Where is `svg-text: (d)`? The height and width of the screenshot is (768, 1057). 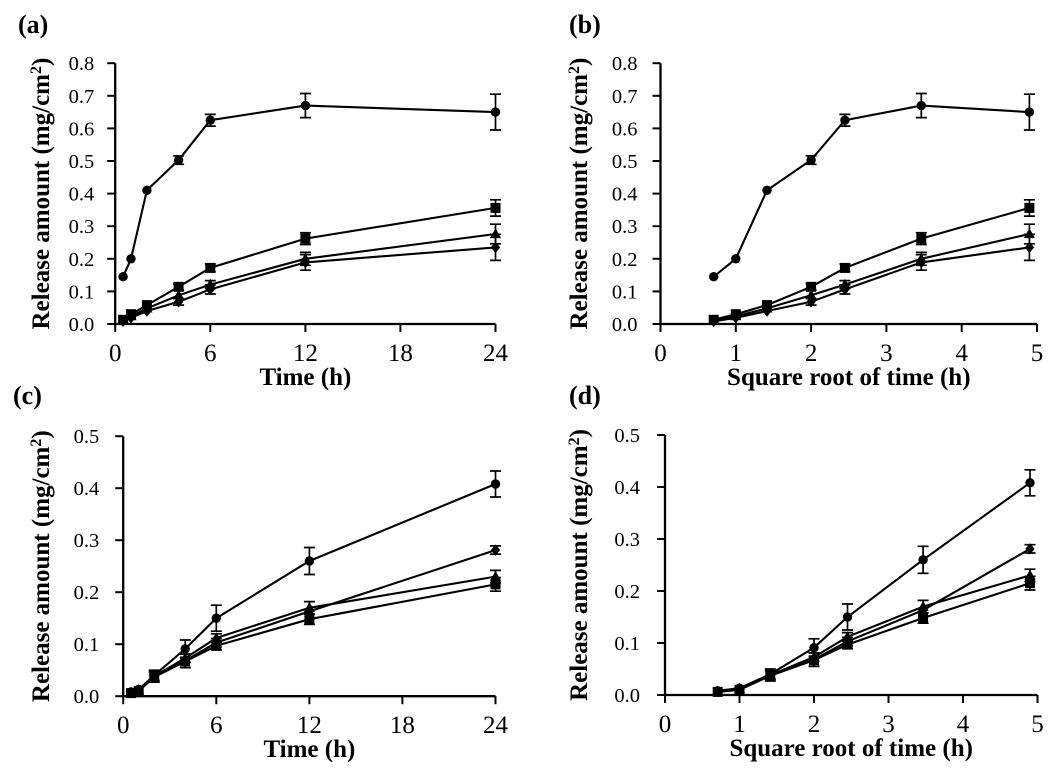 svg-text: (d) is located at coordinates (585, 395).